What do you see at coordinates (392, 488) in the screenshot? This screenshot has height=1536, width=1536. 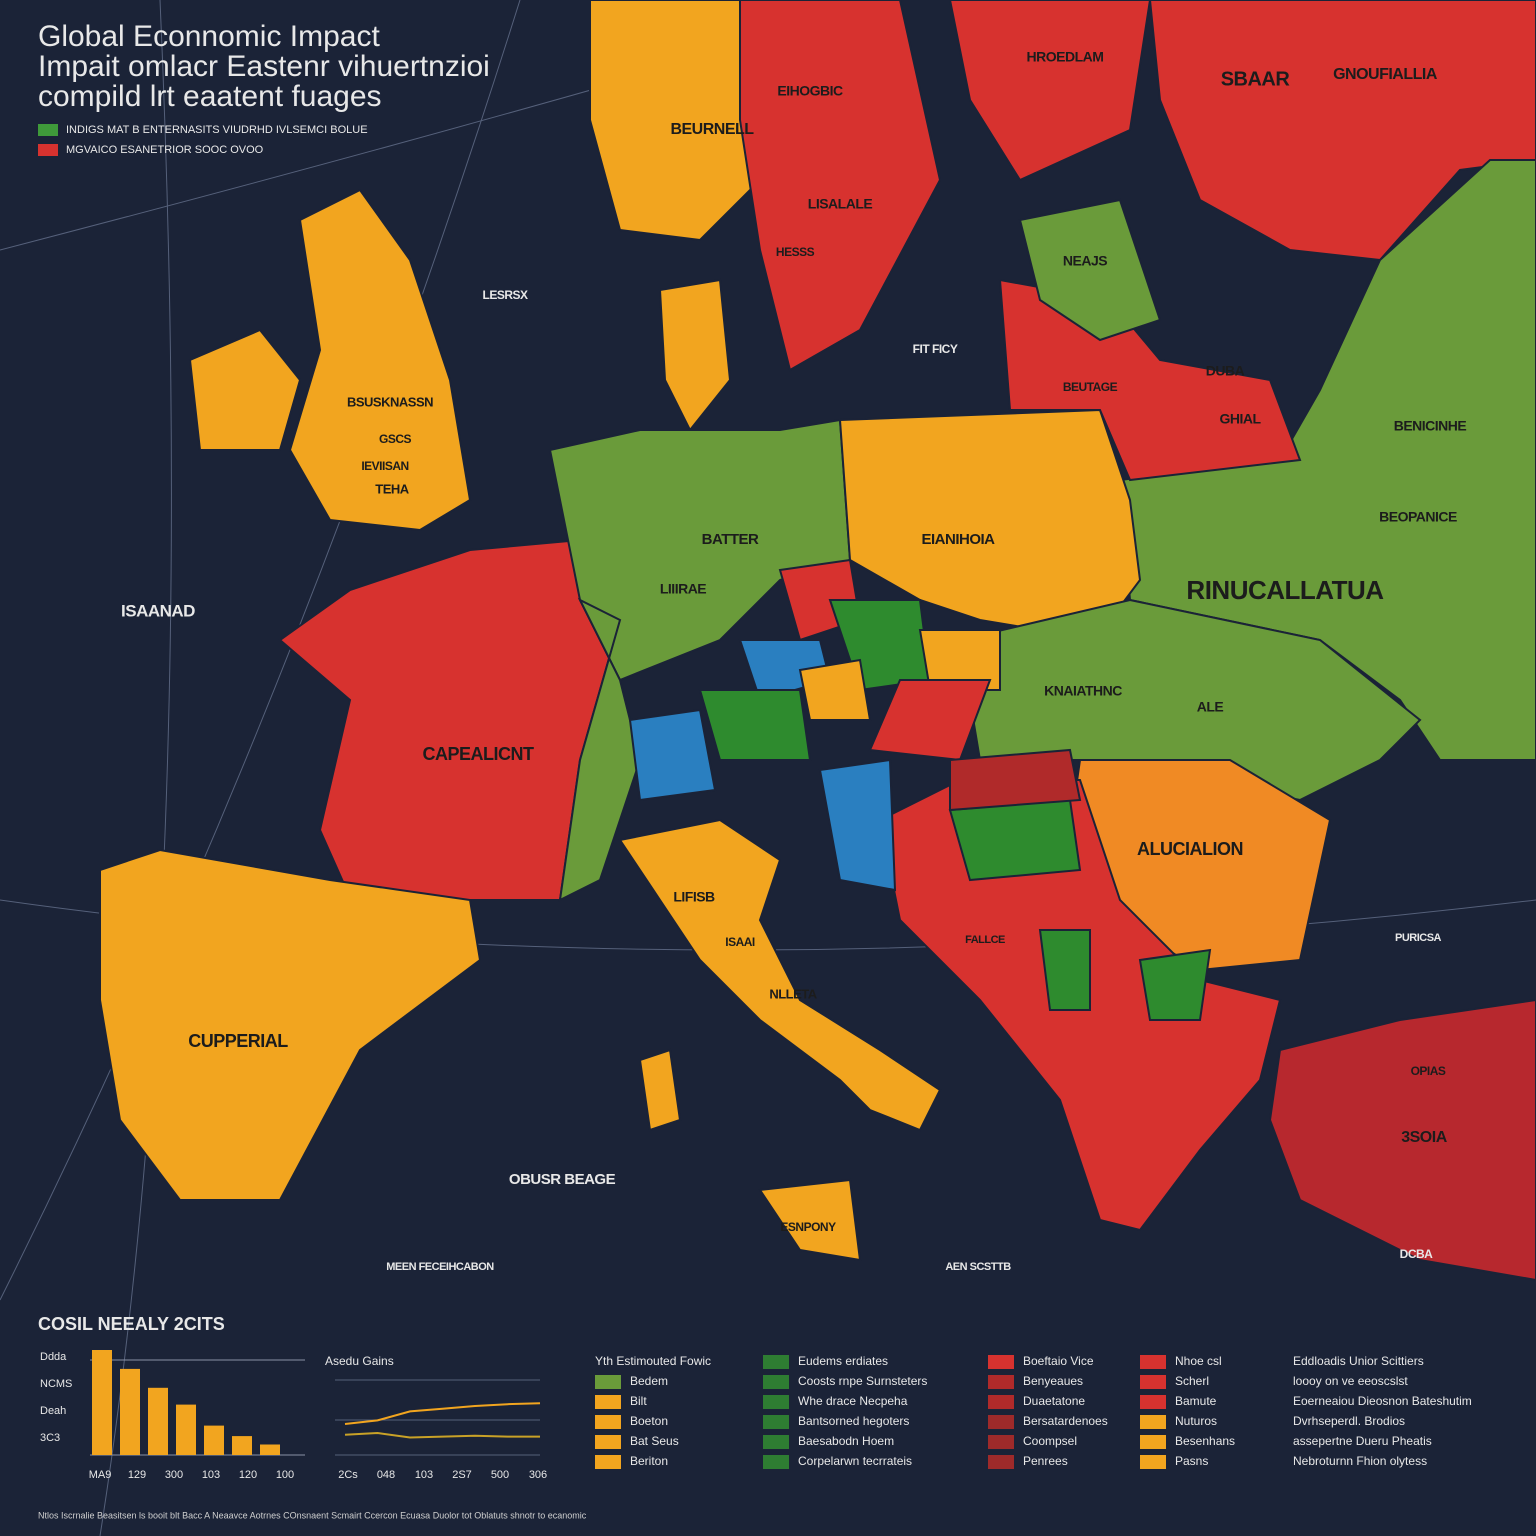 I see `region-label: TEHA` at bounding box center [392, 488].